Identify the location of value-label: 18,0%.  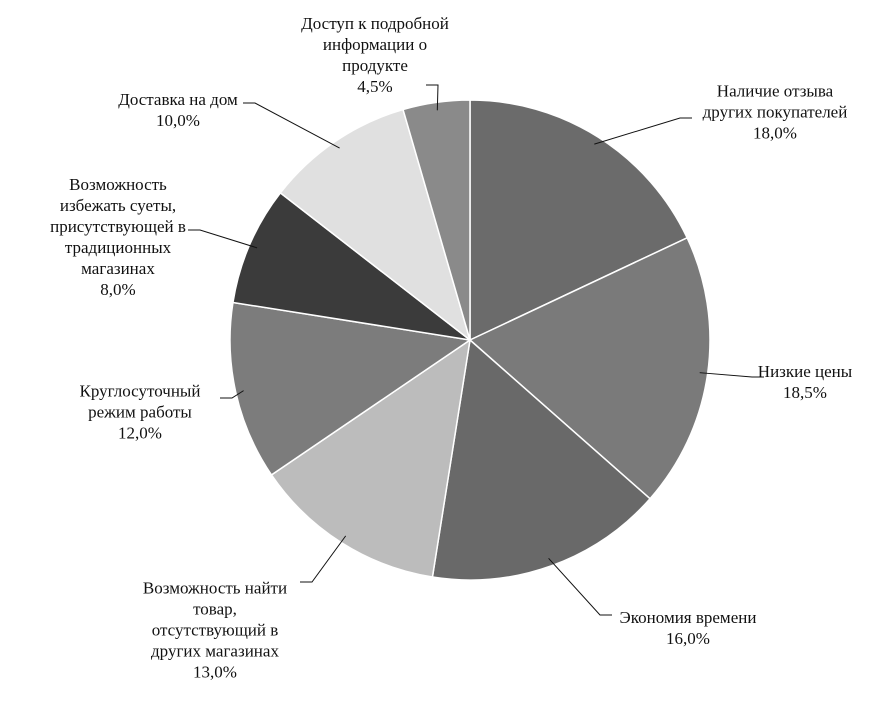
(775, 133).